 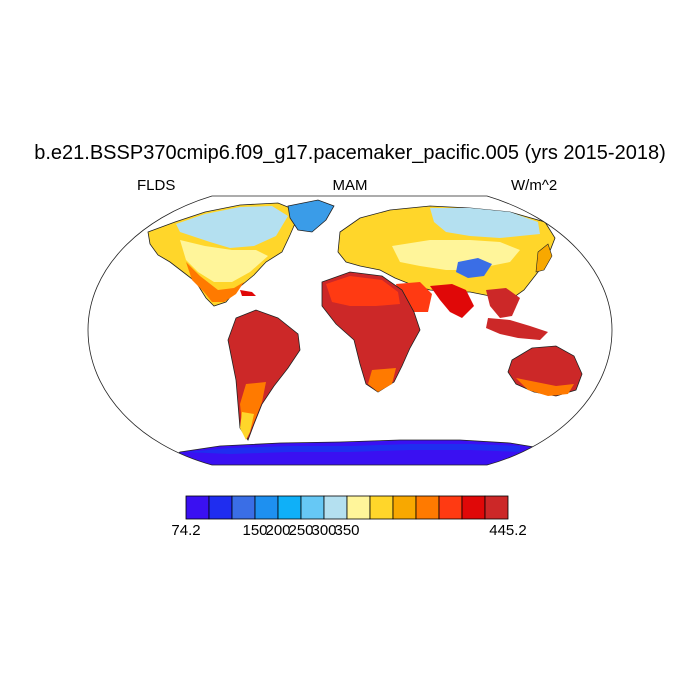 I want to click on colorbar-tick-label: 300, so click(x=324, y=530).